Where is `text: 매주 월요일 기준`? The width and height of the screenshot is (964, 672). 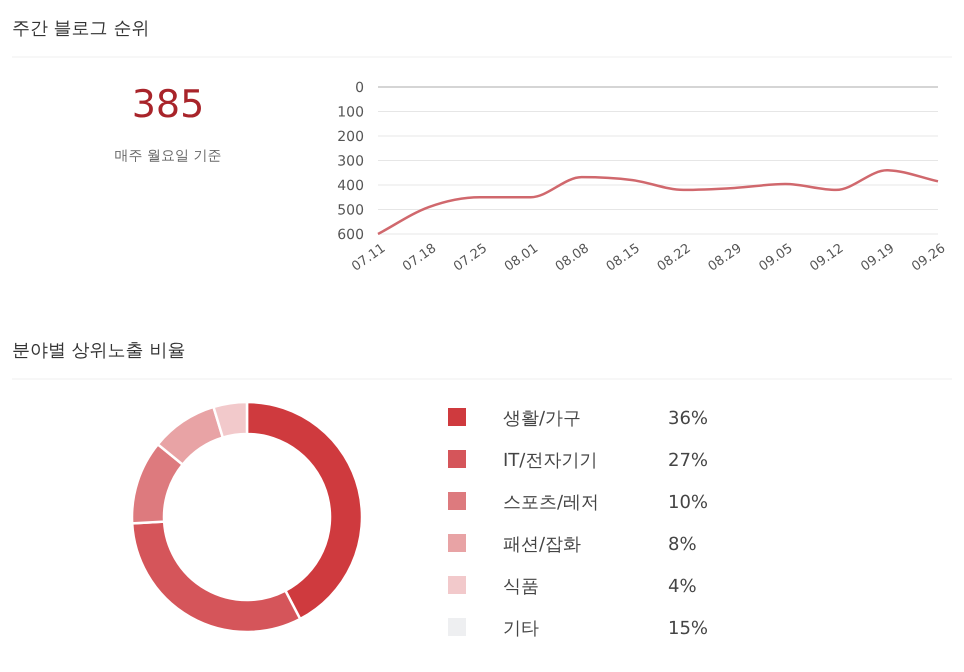 text: 매주 월요일 기준 is located at coordinates (168, 156).